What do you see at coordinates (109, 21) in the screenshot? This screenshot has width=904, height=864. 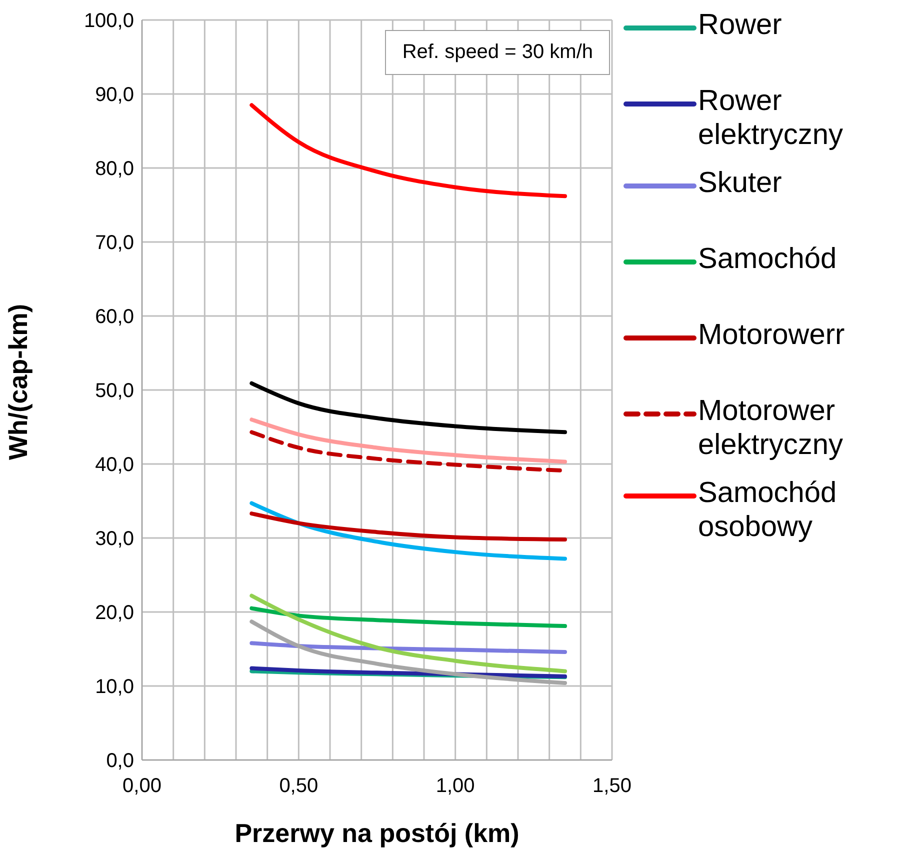 I see `y-tick-label: 100,0` at bounding box center [109, 21].